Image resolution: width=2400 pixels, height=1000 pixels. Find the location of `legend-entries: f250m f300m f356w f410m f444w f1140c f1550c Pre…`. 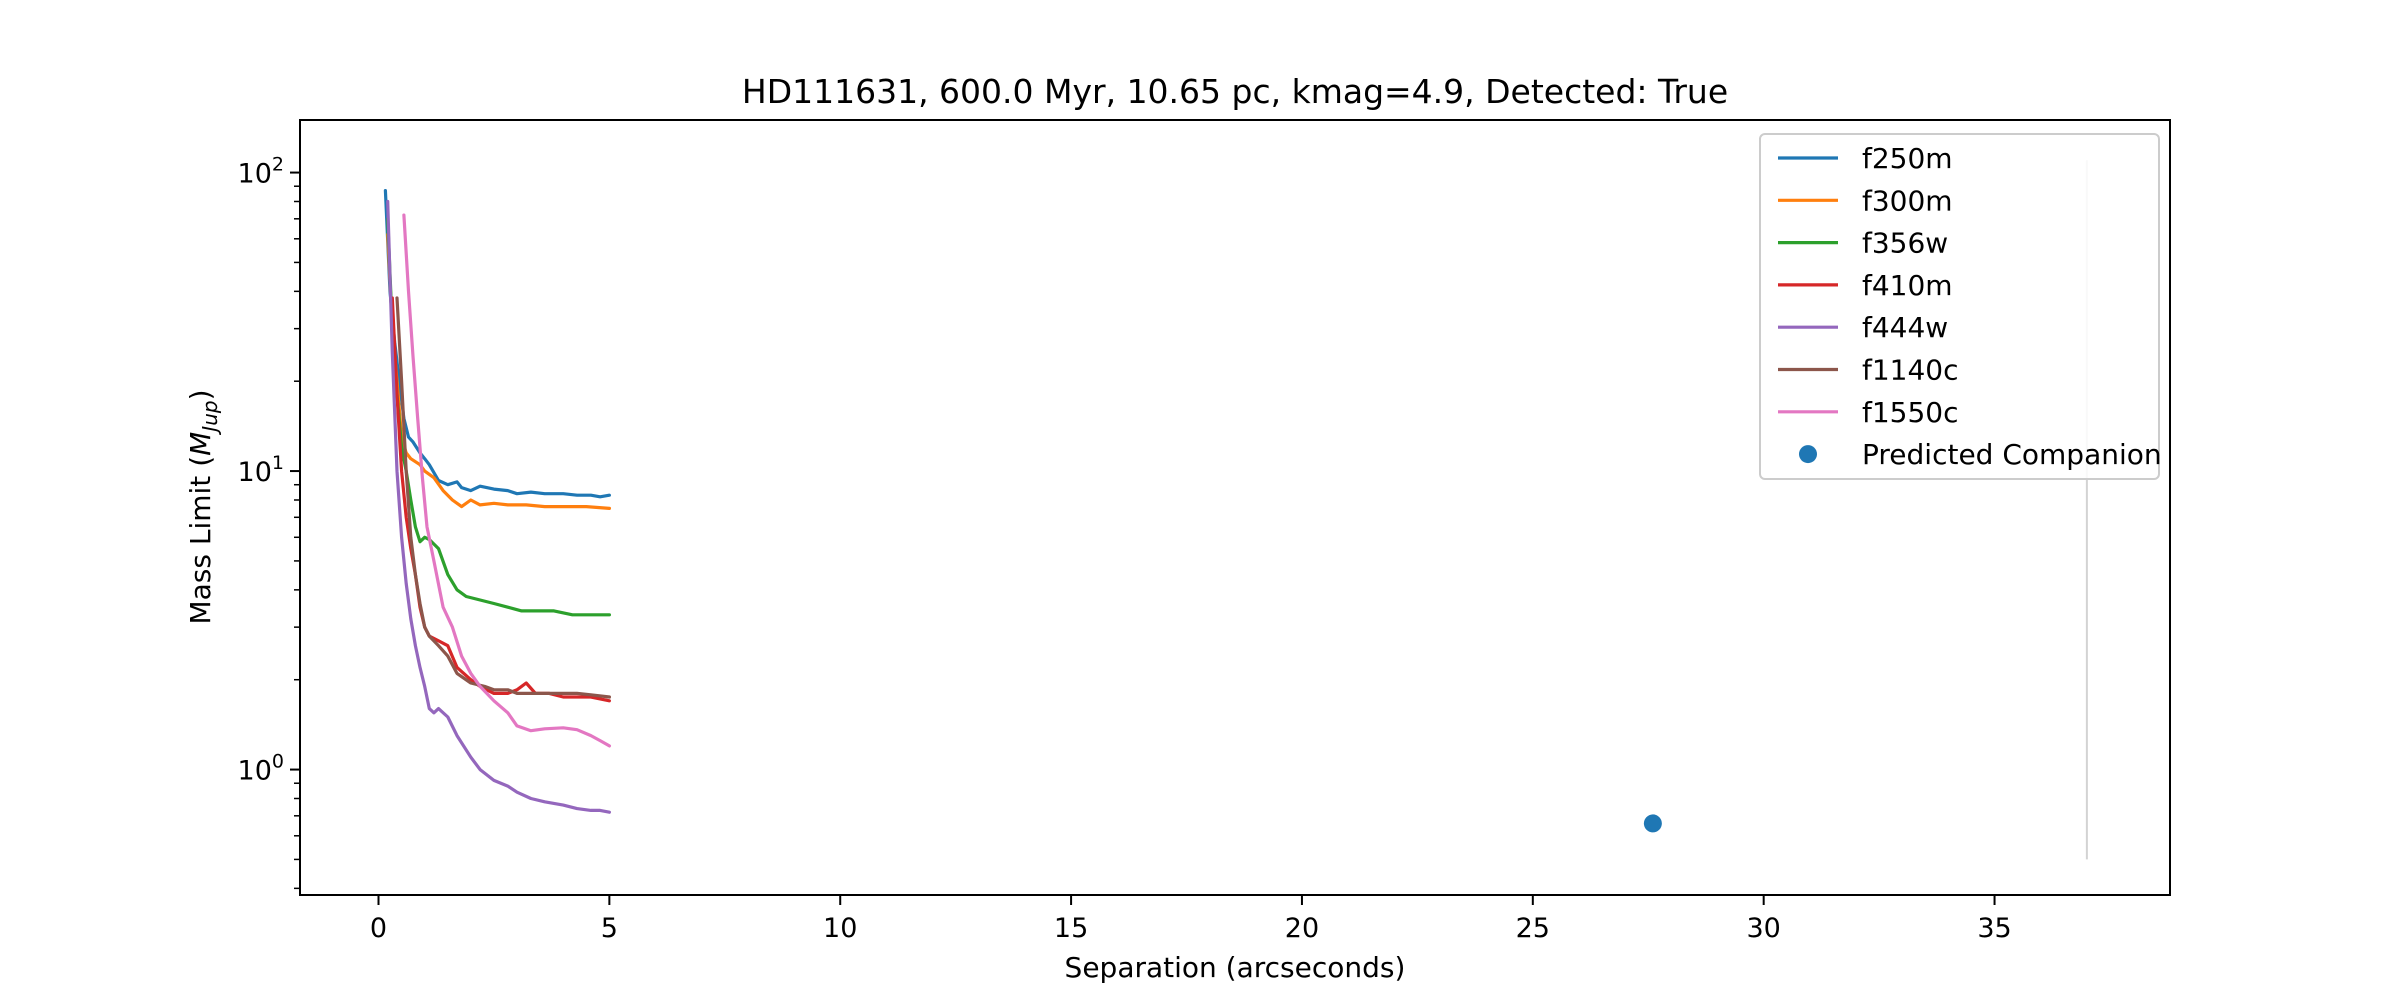

legend-entries: f250m f300m f356w f410m f444w f1140c f1550c Pre… is located at coordinates (1970, 306).